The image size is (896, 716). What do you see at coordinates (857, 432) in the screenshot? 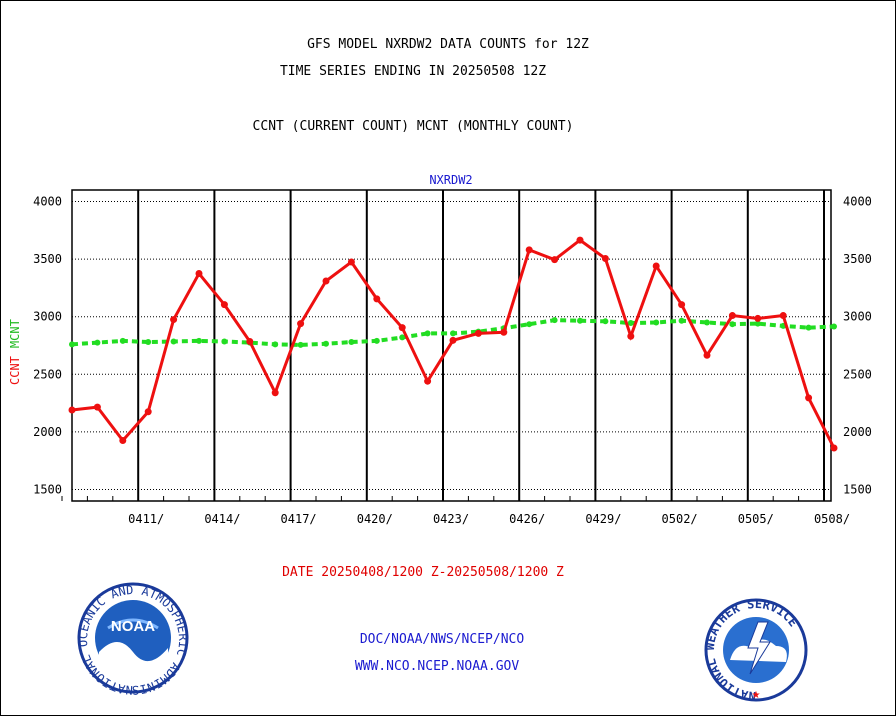
I see `y-tick-label-right: 2000` at bounding box center [857, 432].